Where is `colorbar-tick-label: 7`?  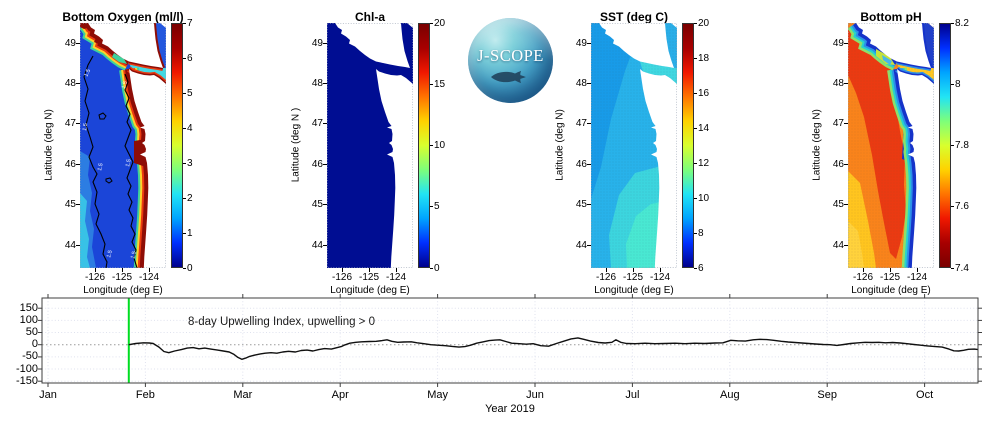
colorbar-tick-label: 7 is located at coordinates (190, 23).